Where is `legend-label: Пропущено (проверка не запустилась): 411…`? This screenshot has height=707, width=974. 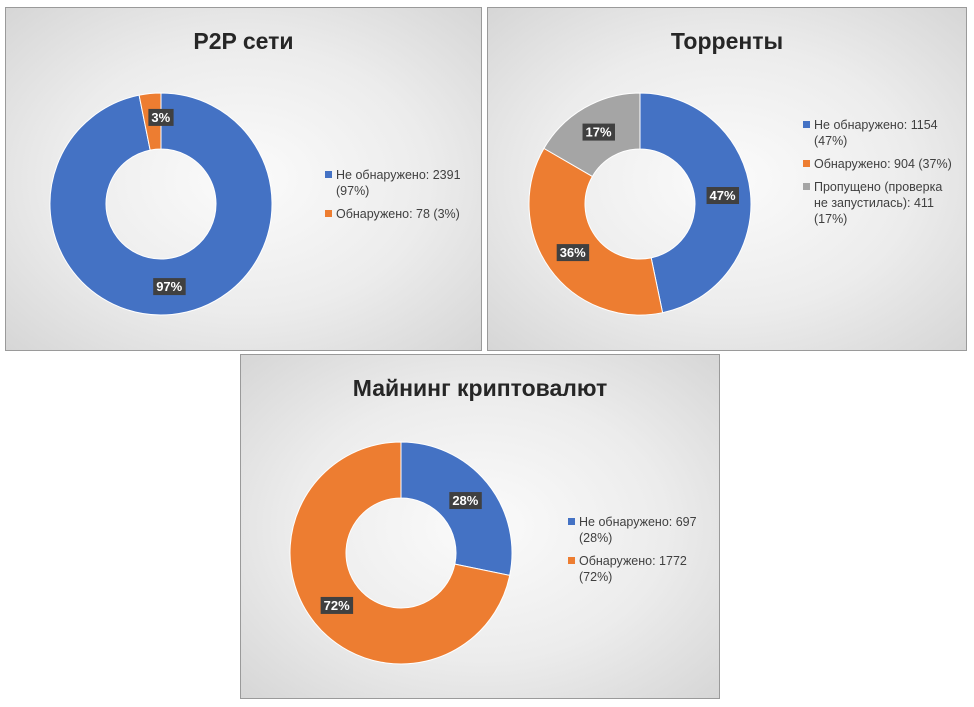 legend-label: Пропущено (проверка не запустилась): 411… is located at coordinates (878, 203).